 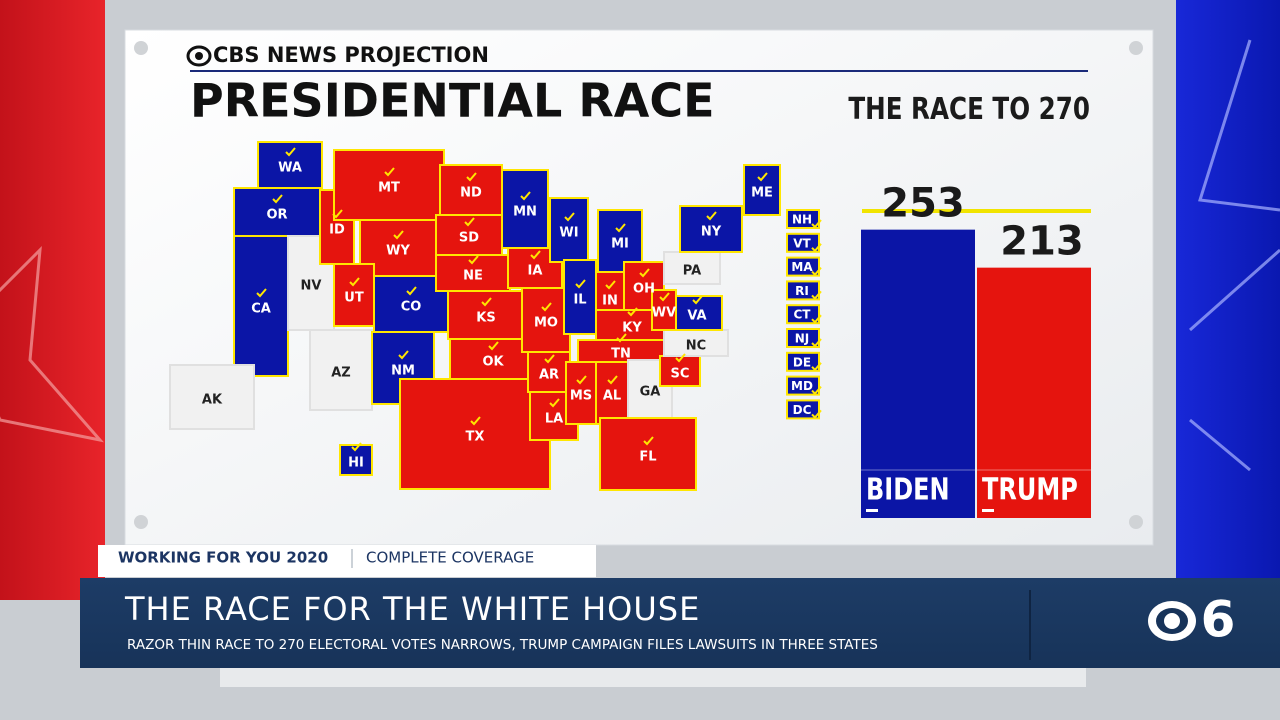 What do you see at coordinates (525, 212) in the screenshot?
I see `state-label: MN` at bounding box center [525, 212].